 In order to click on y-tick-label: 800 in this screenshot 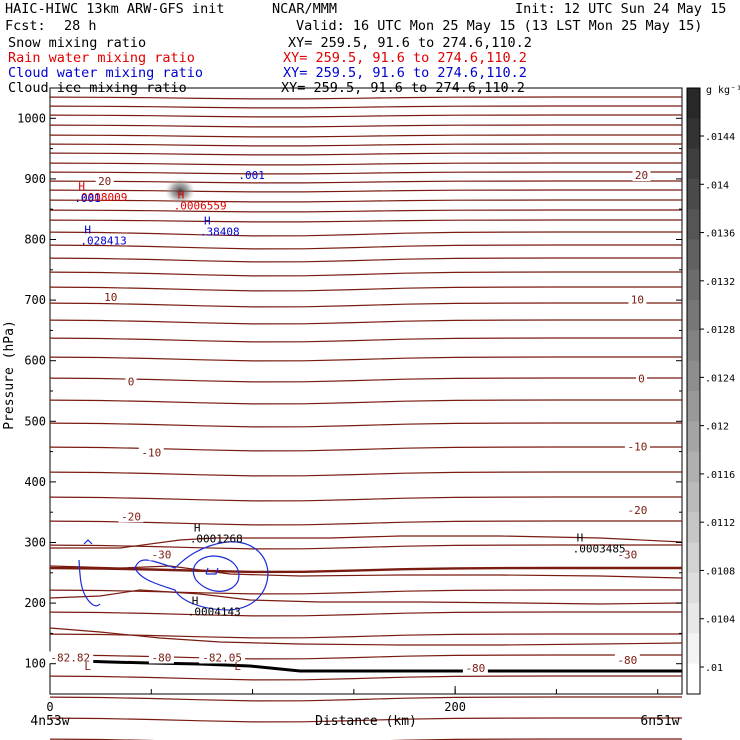, I will do `click(35, 240)`.